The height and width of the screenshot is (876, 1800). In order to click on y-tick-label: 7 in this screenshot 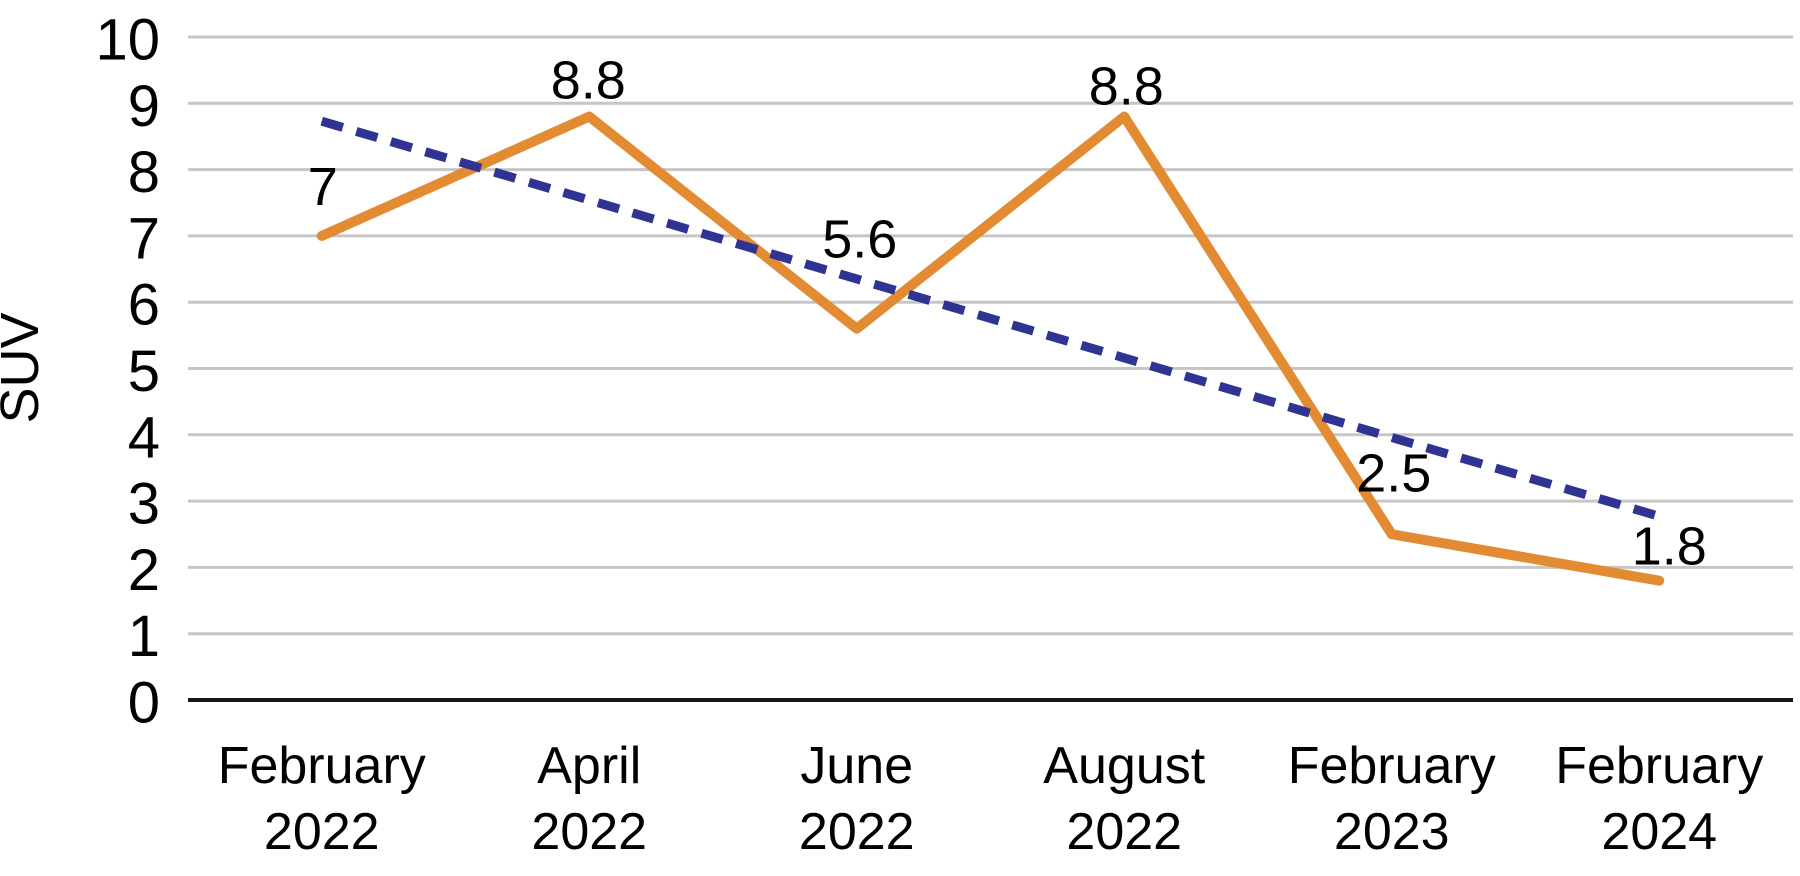, I will do `click(144, 238)`.